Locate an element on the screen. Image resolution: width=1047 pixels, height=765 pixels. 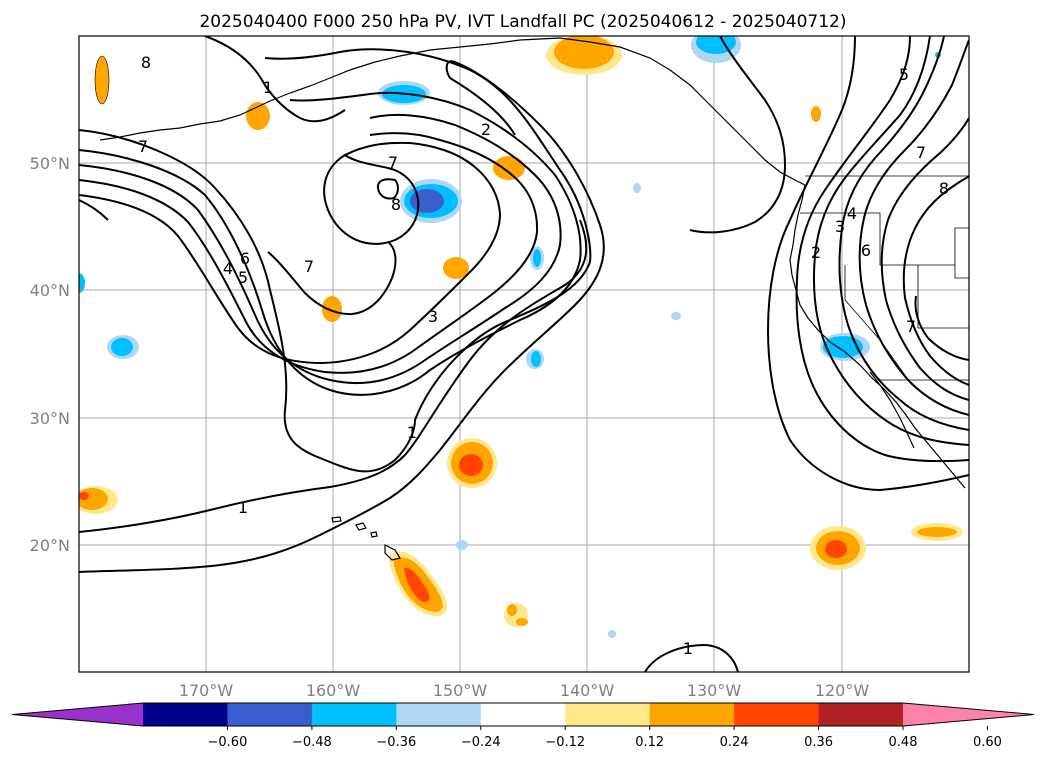
lat-label: 20°N is located at coordinates (50, 545).